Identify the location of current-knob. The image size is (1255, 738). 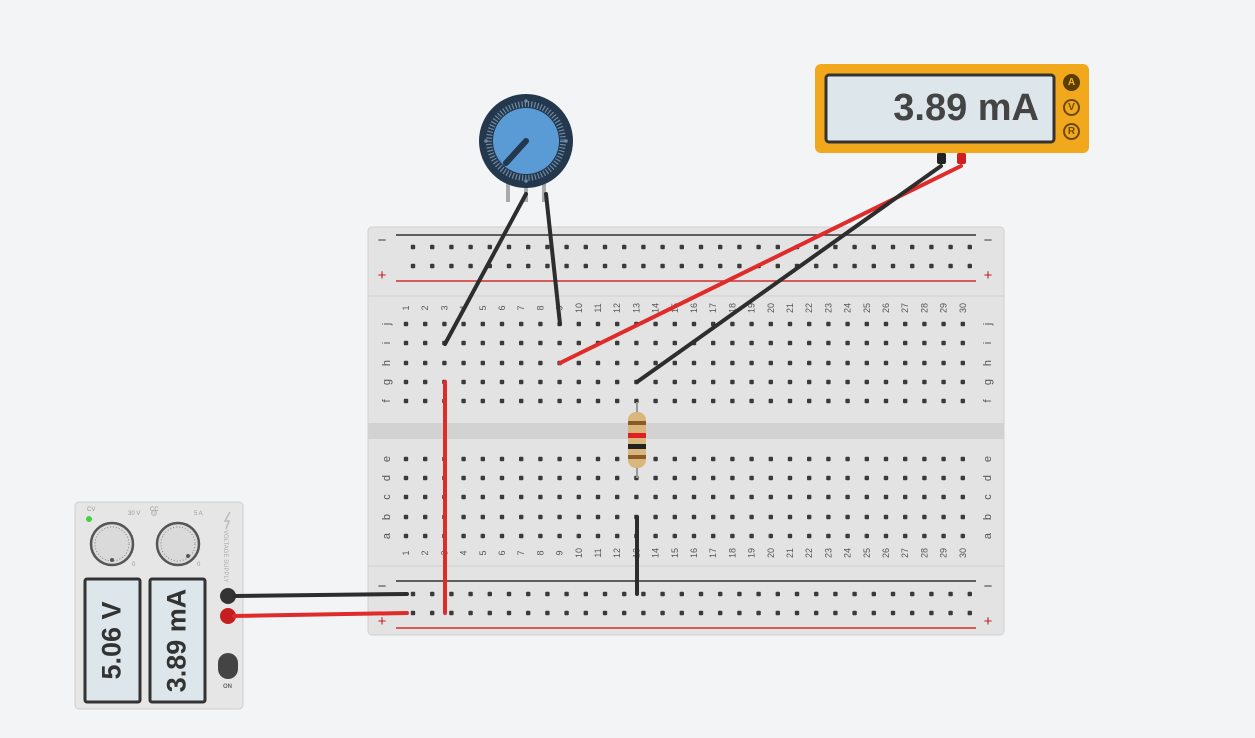
(178, 544).